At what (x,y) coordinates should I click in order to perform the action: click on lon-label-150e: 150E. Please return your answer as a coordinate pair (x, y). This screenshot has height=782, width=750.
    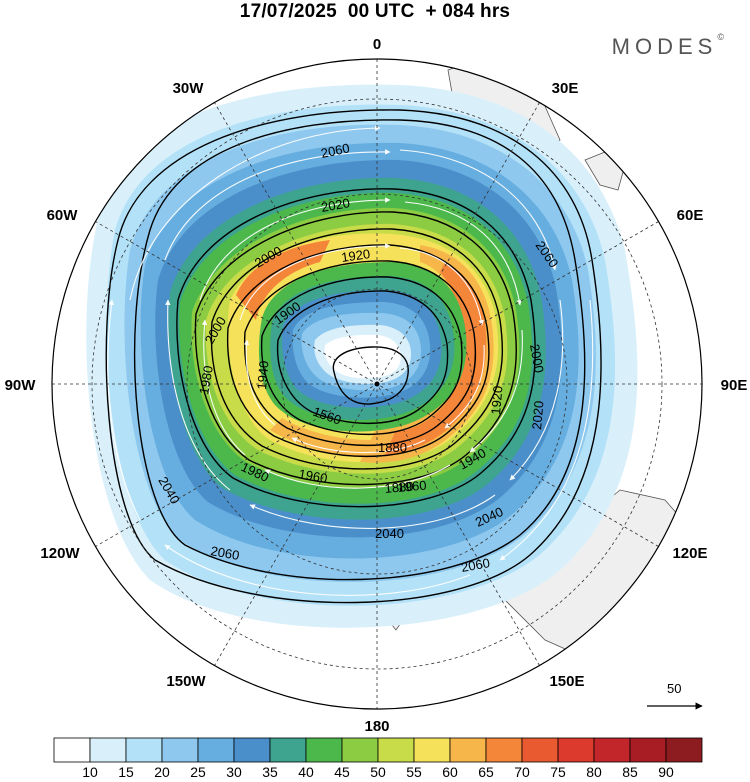
    Looking at the image, I should click on (566, 681).